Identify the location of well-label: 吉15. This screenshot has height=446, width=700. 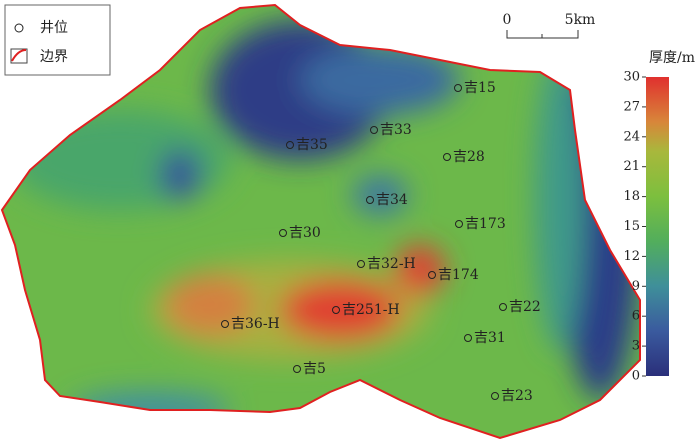
(480, 88).